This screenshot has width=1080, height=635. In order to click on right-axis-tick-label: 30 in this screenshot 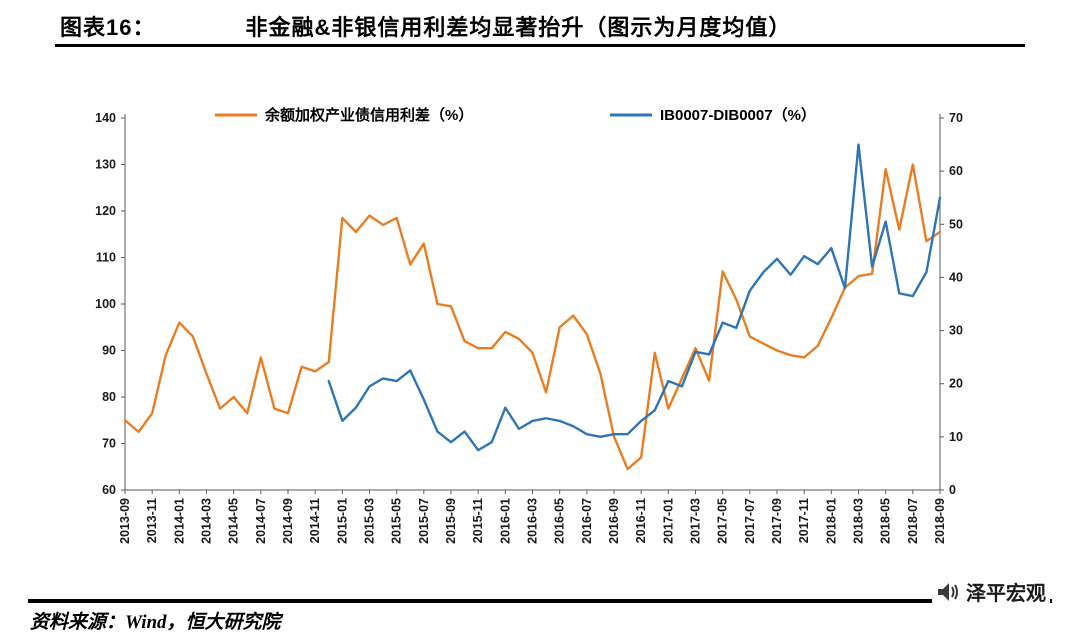, I will do `click(956, 331)`.